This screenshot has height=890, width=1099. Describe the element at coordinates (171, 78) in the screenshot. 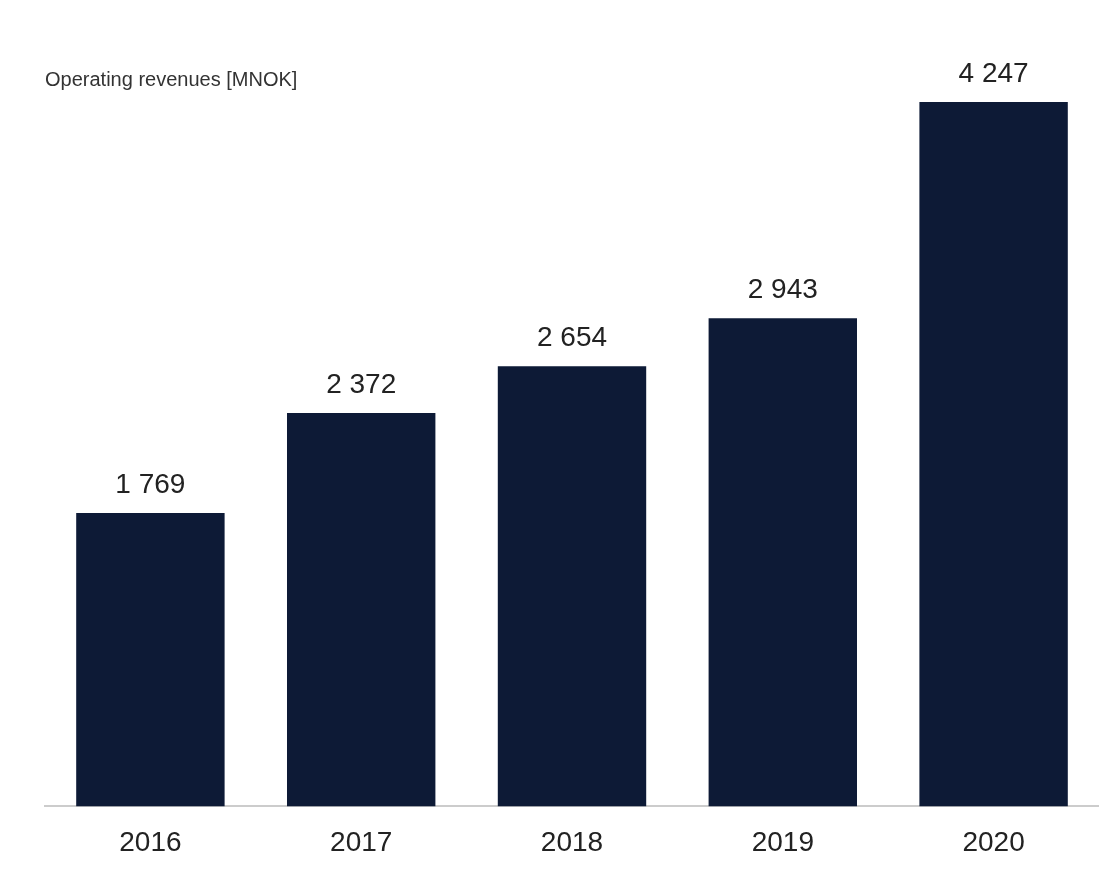

I see `chart-title: Operating revenues [MNOK]` at that location.